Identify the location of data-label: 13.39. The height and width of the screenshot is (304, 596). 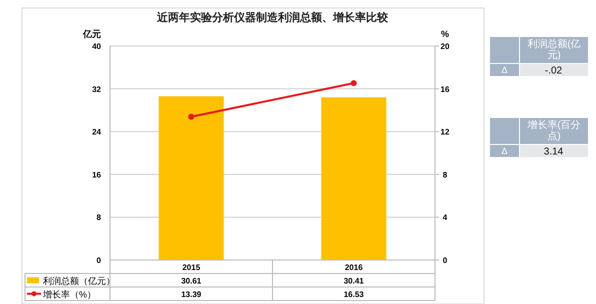
(191, 294).